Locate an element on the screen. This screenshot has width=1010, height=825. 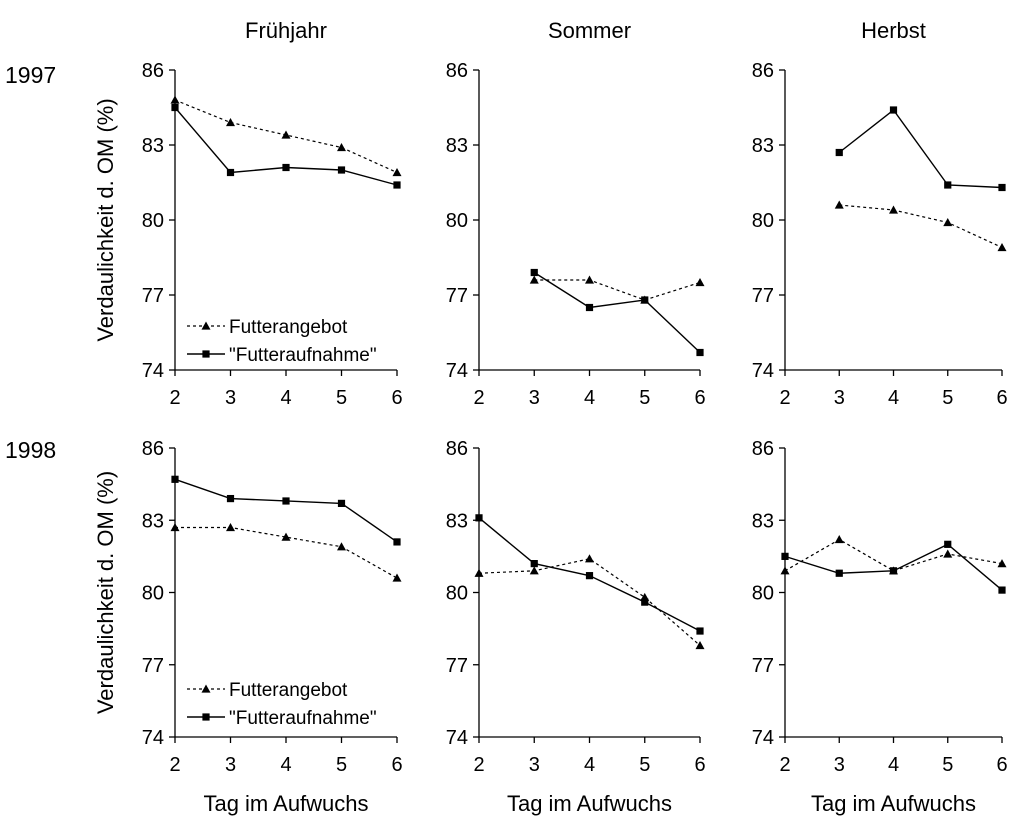
panel-1997-1: 74 77 80 83 86 2 3 4 5 6 is located at coordinates (272, 234).